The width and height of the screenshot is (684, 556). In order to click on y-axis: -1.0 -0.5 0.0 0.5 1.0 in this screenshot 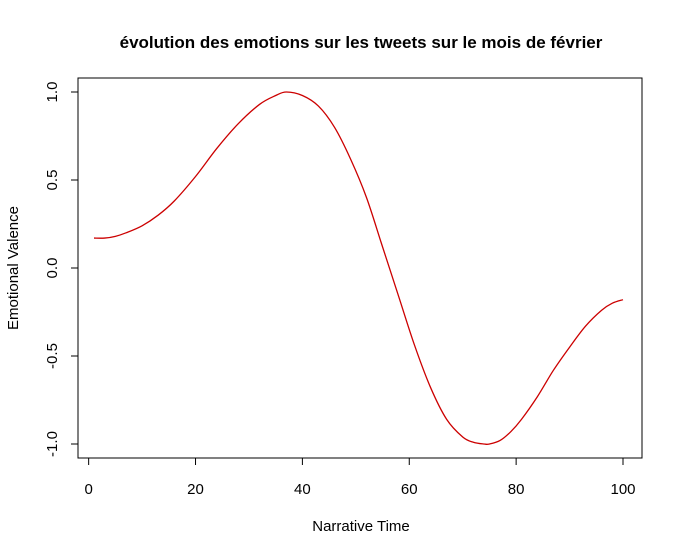, I will do `click(61, 269)`.